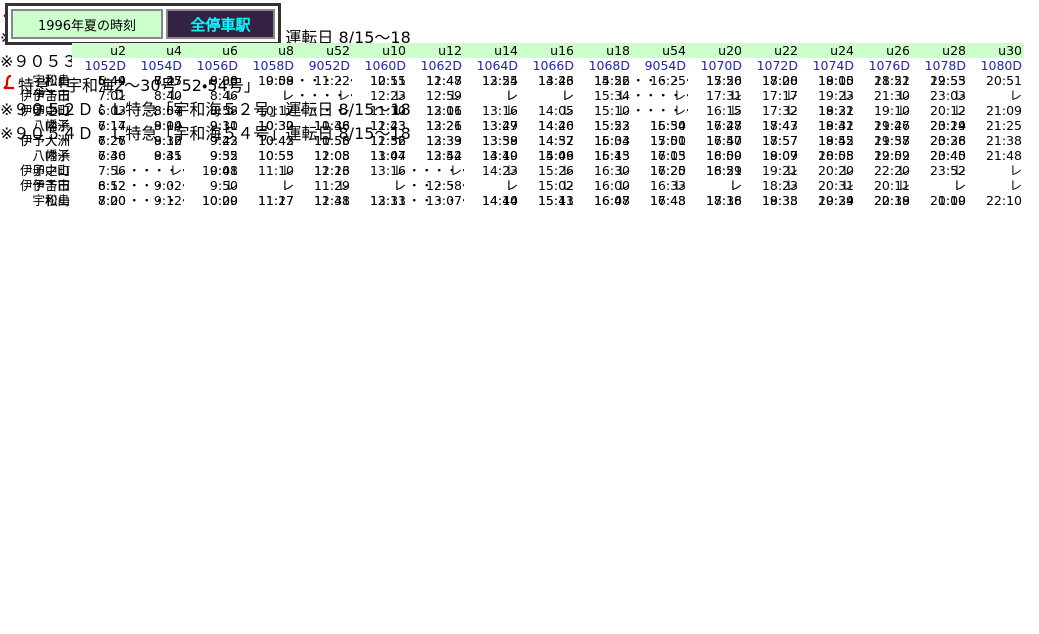 This screenshot has height=634, width=1039. Describe the element at coordinates (436, 50) in the screenshot. I see `train-id: u12` at that location.